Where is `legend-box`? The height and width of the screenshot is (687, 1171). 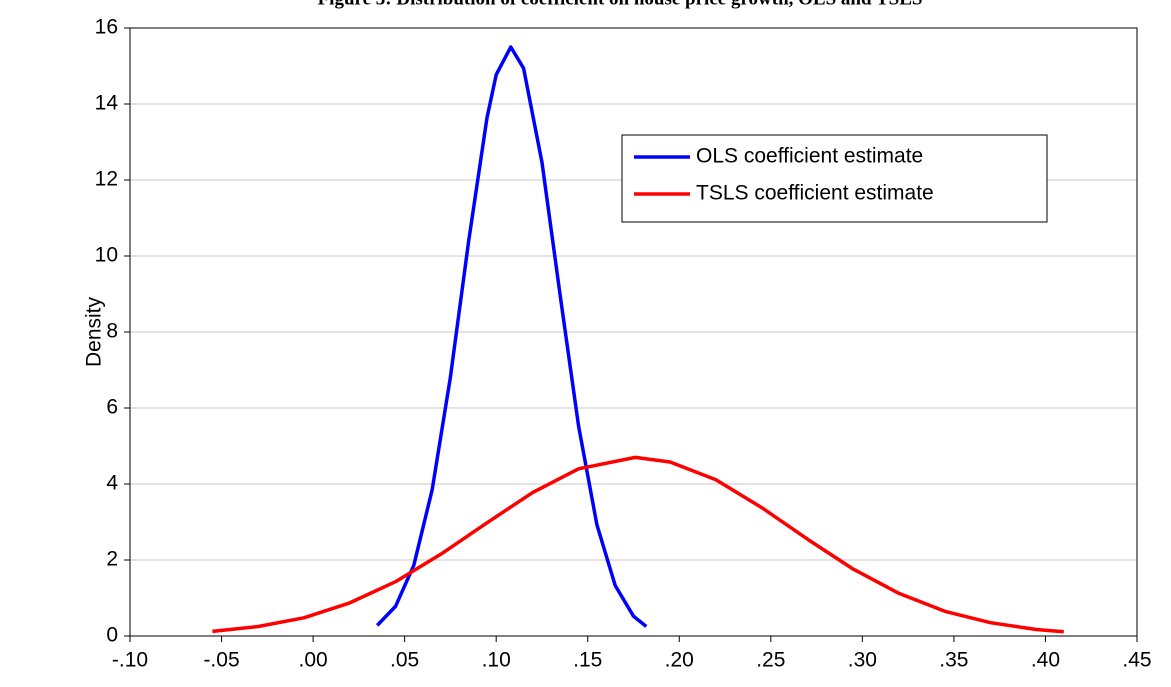 legend-box is located at coordinates (834, 178).